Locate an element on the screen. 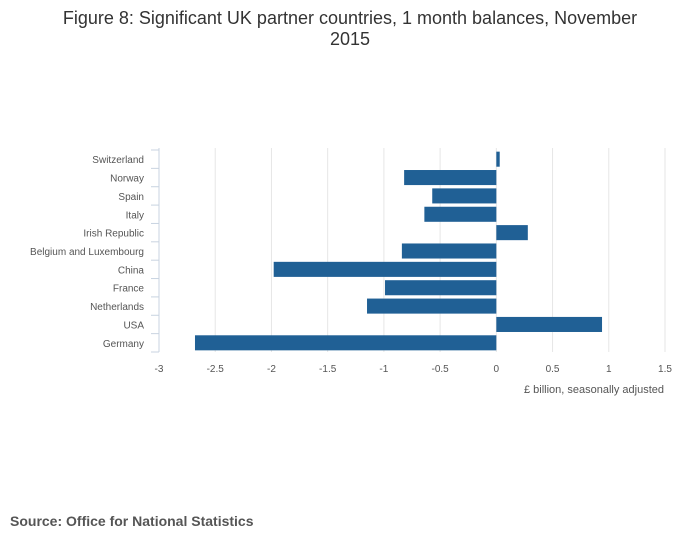  y-tick-label: Belgium and Luxembourg is located at coordinates (87, 252).